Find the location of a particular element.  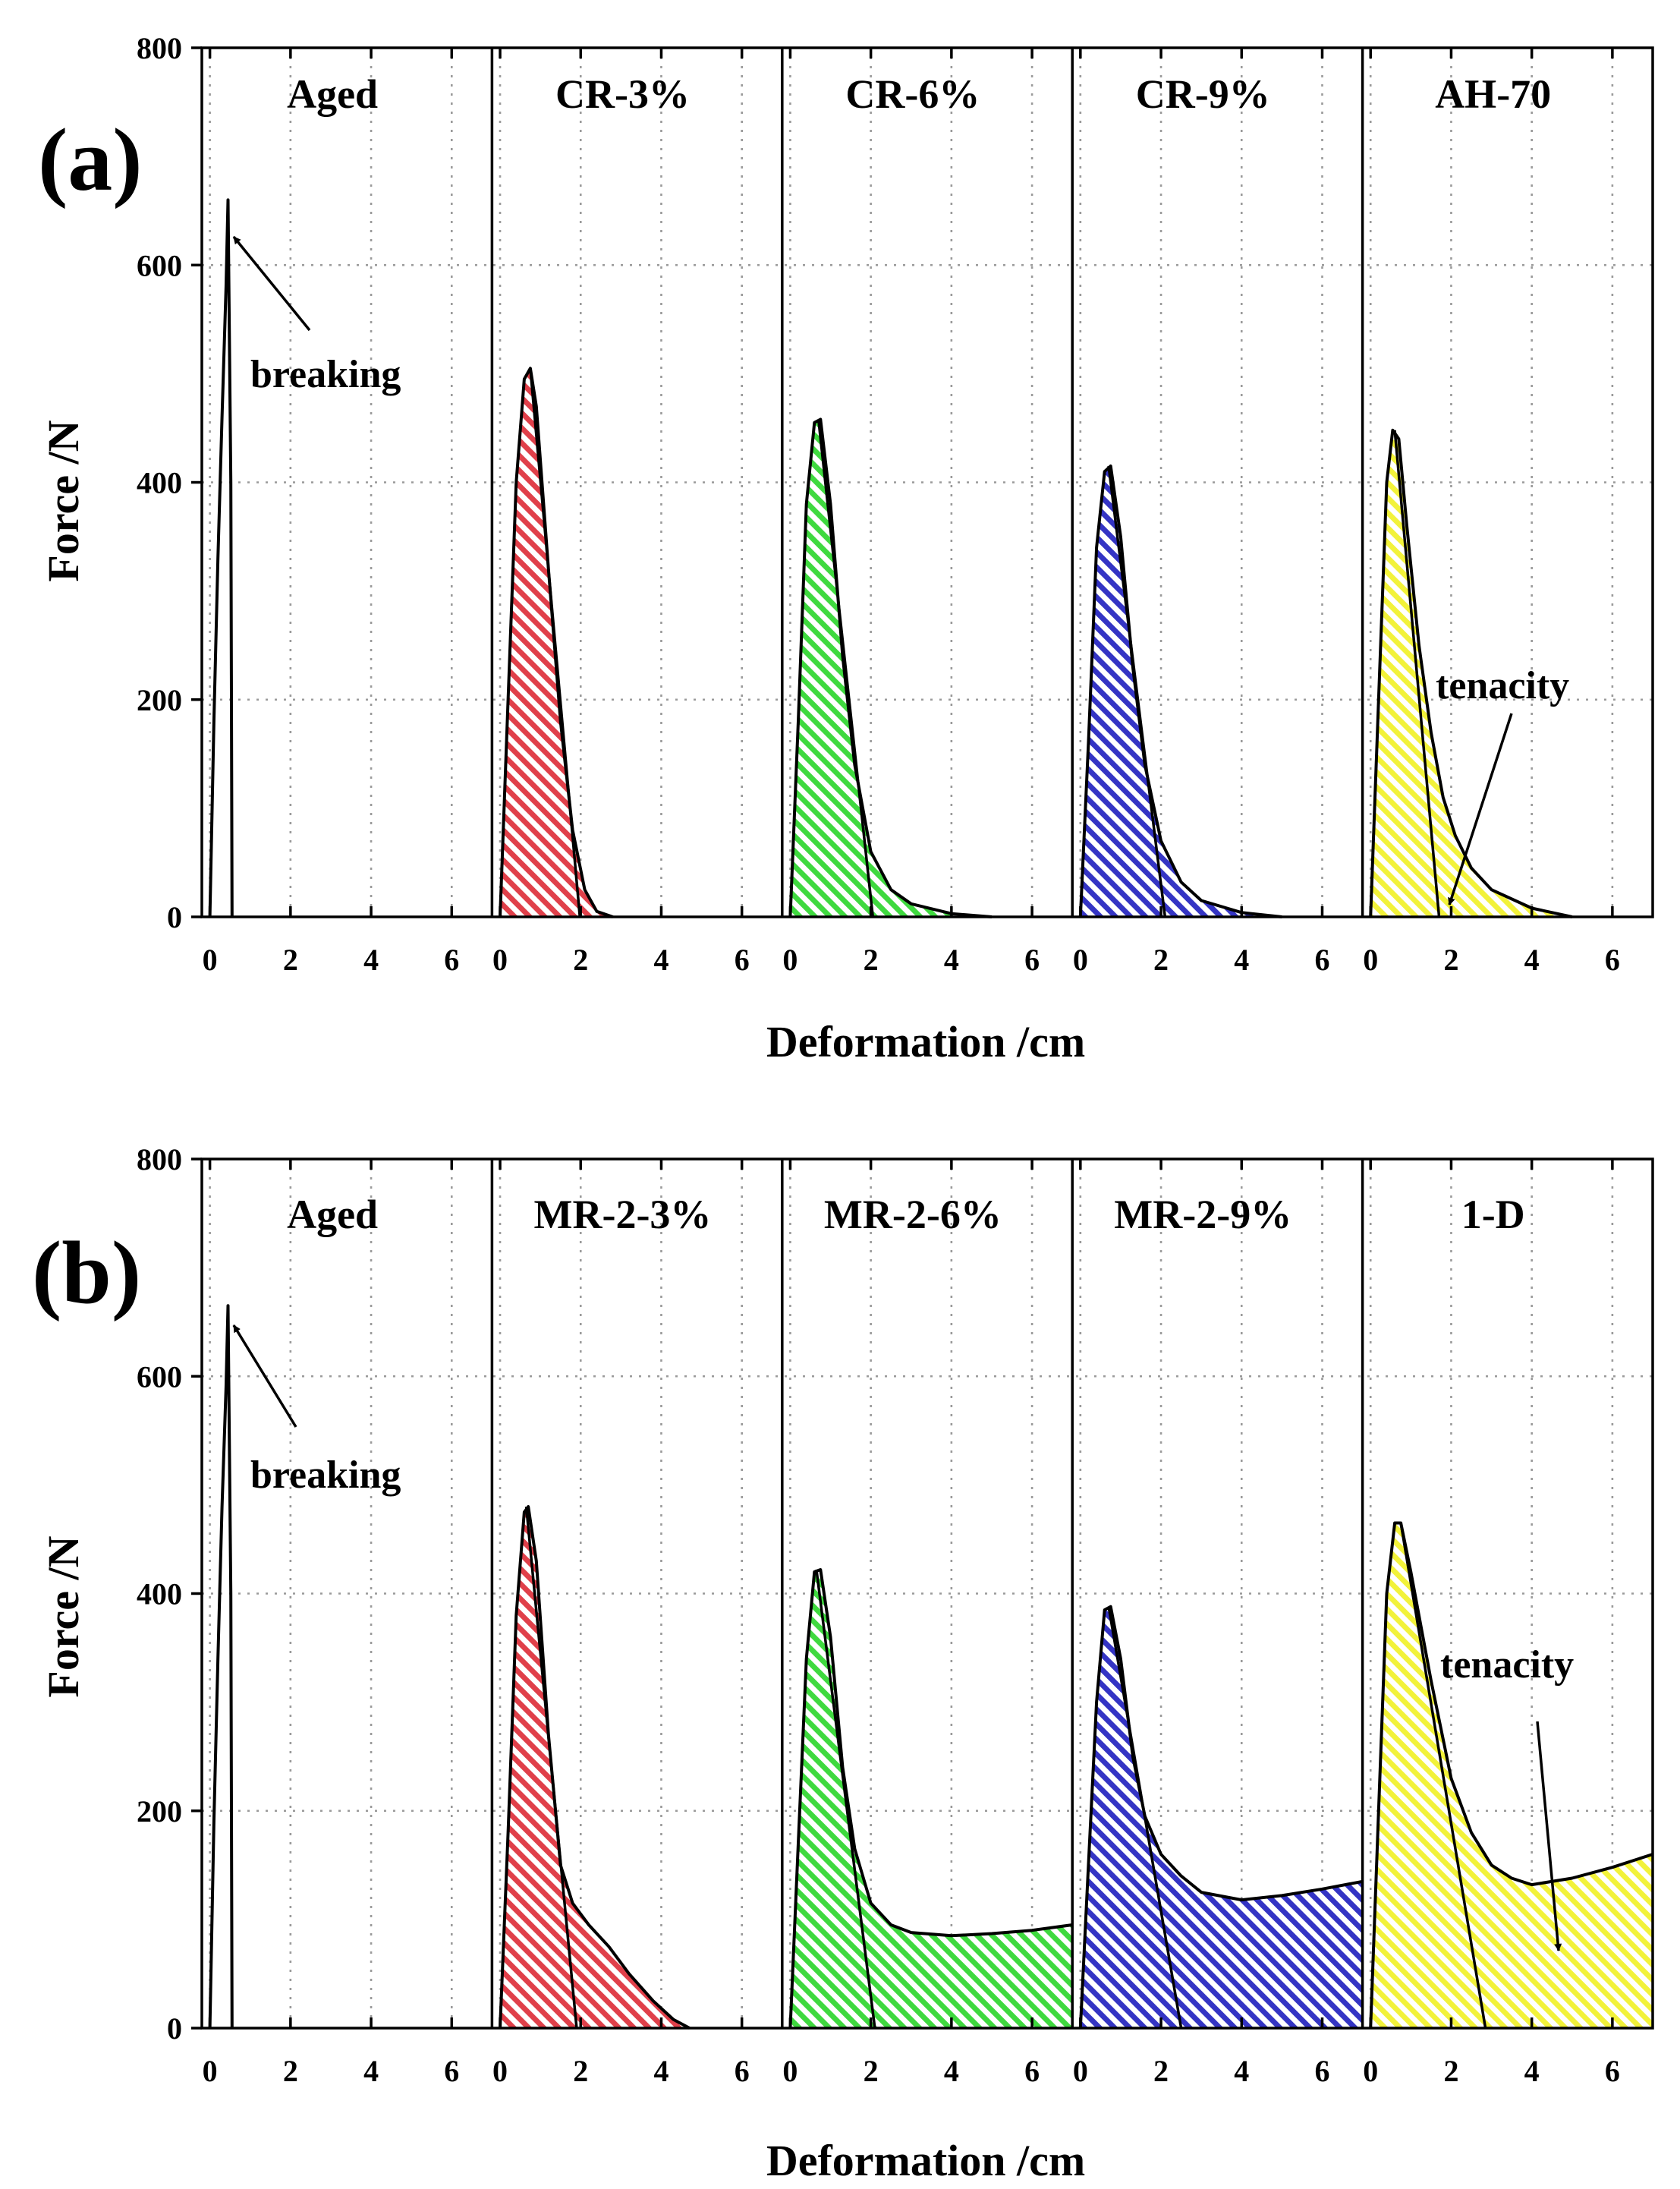

p1-mr-2-9pct-xtick-label-4: 4 is located at coordinates (1241, 2071).